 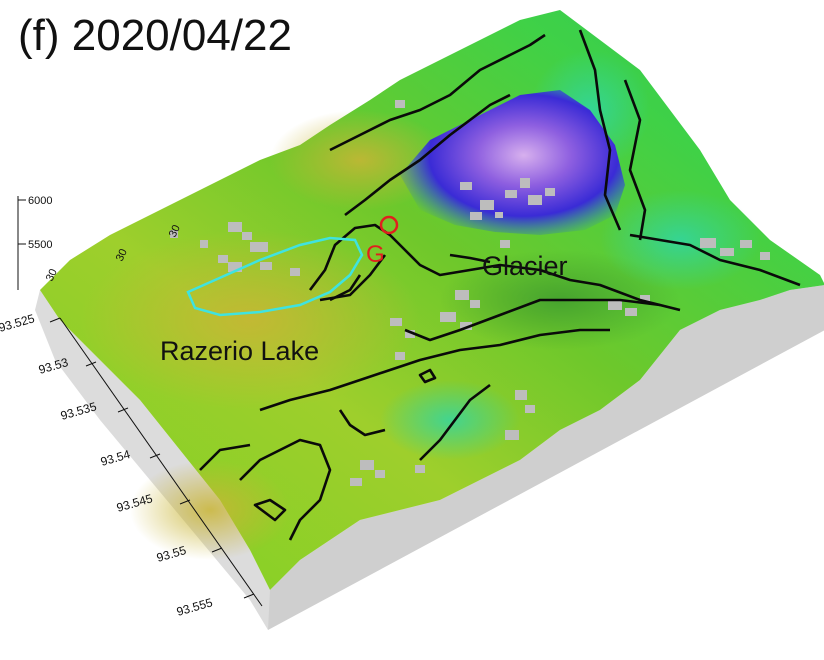 What do you see at coordinates (78, 411) in the screenshot?
I see `latitude-tick: 93.535` at bounding box center [78, 411].